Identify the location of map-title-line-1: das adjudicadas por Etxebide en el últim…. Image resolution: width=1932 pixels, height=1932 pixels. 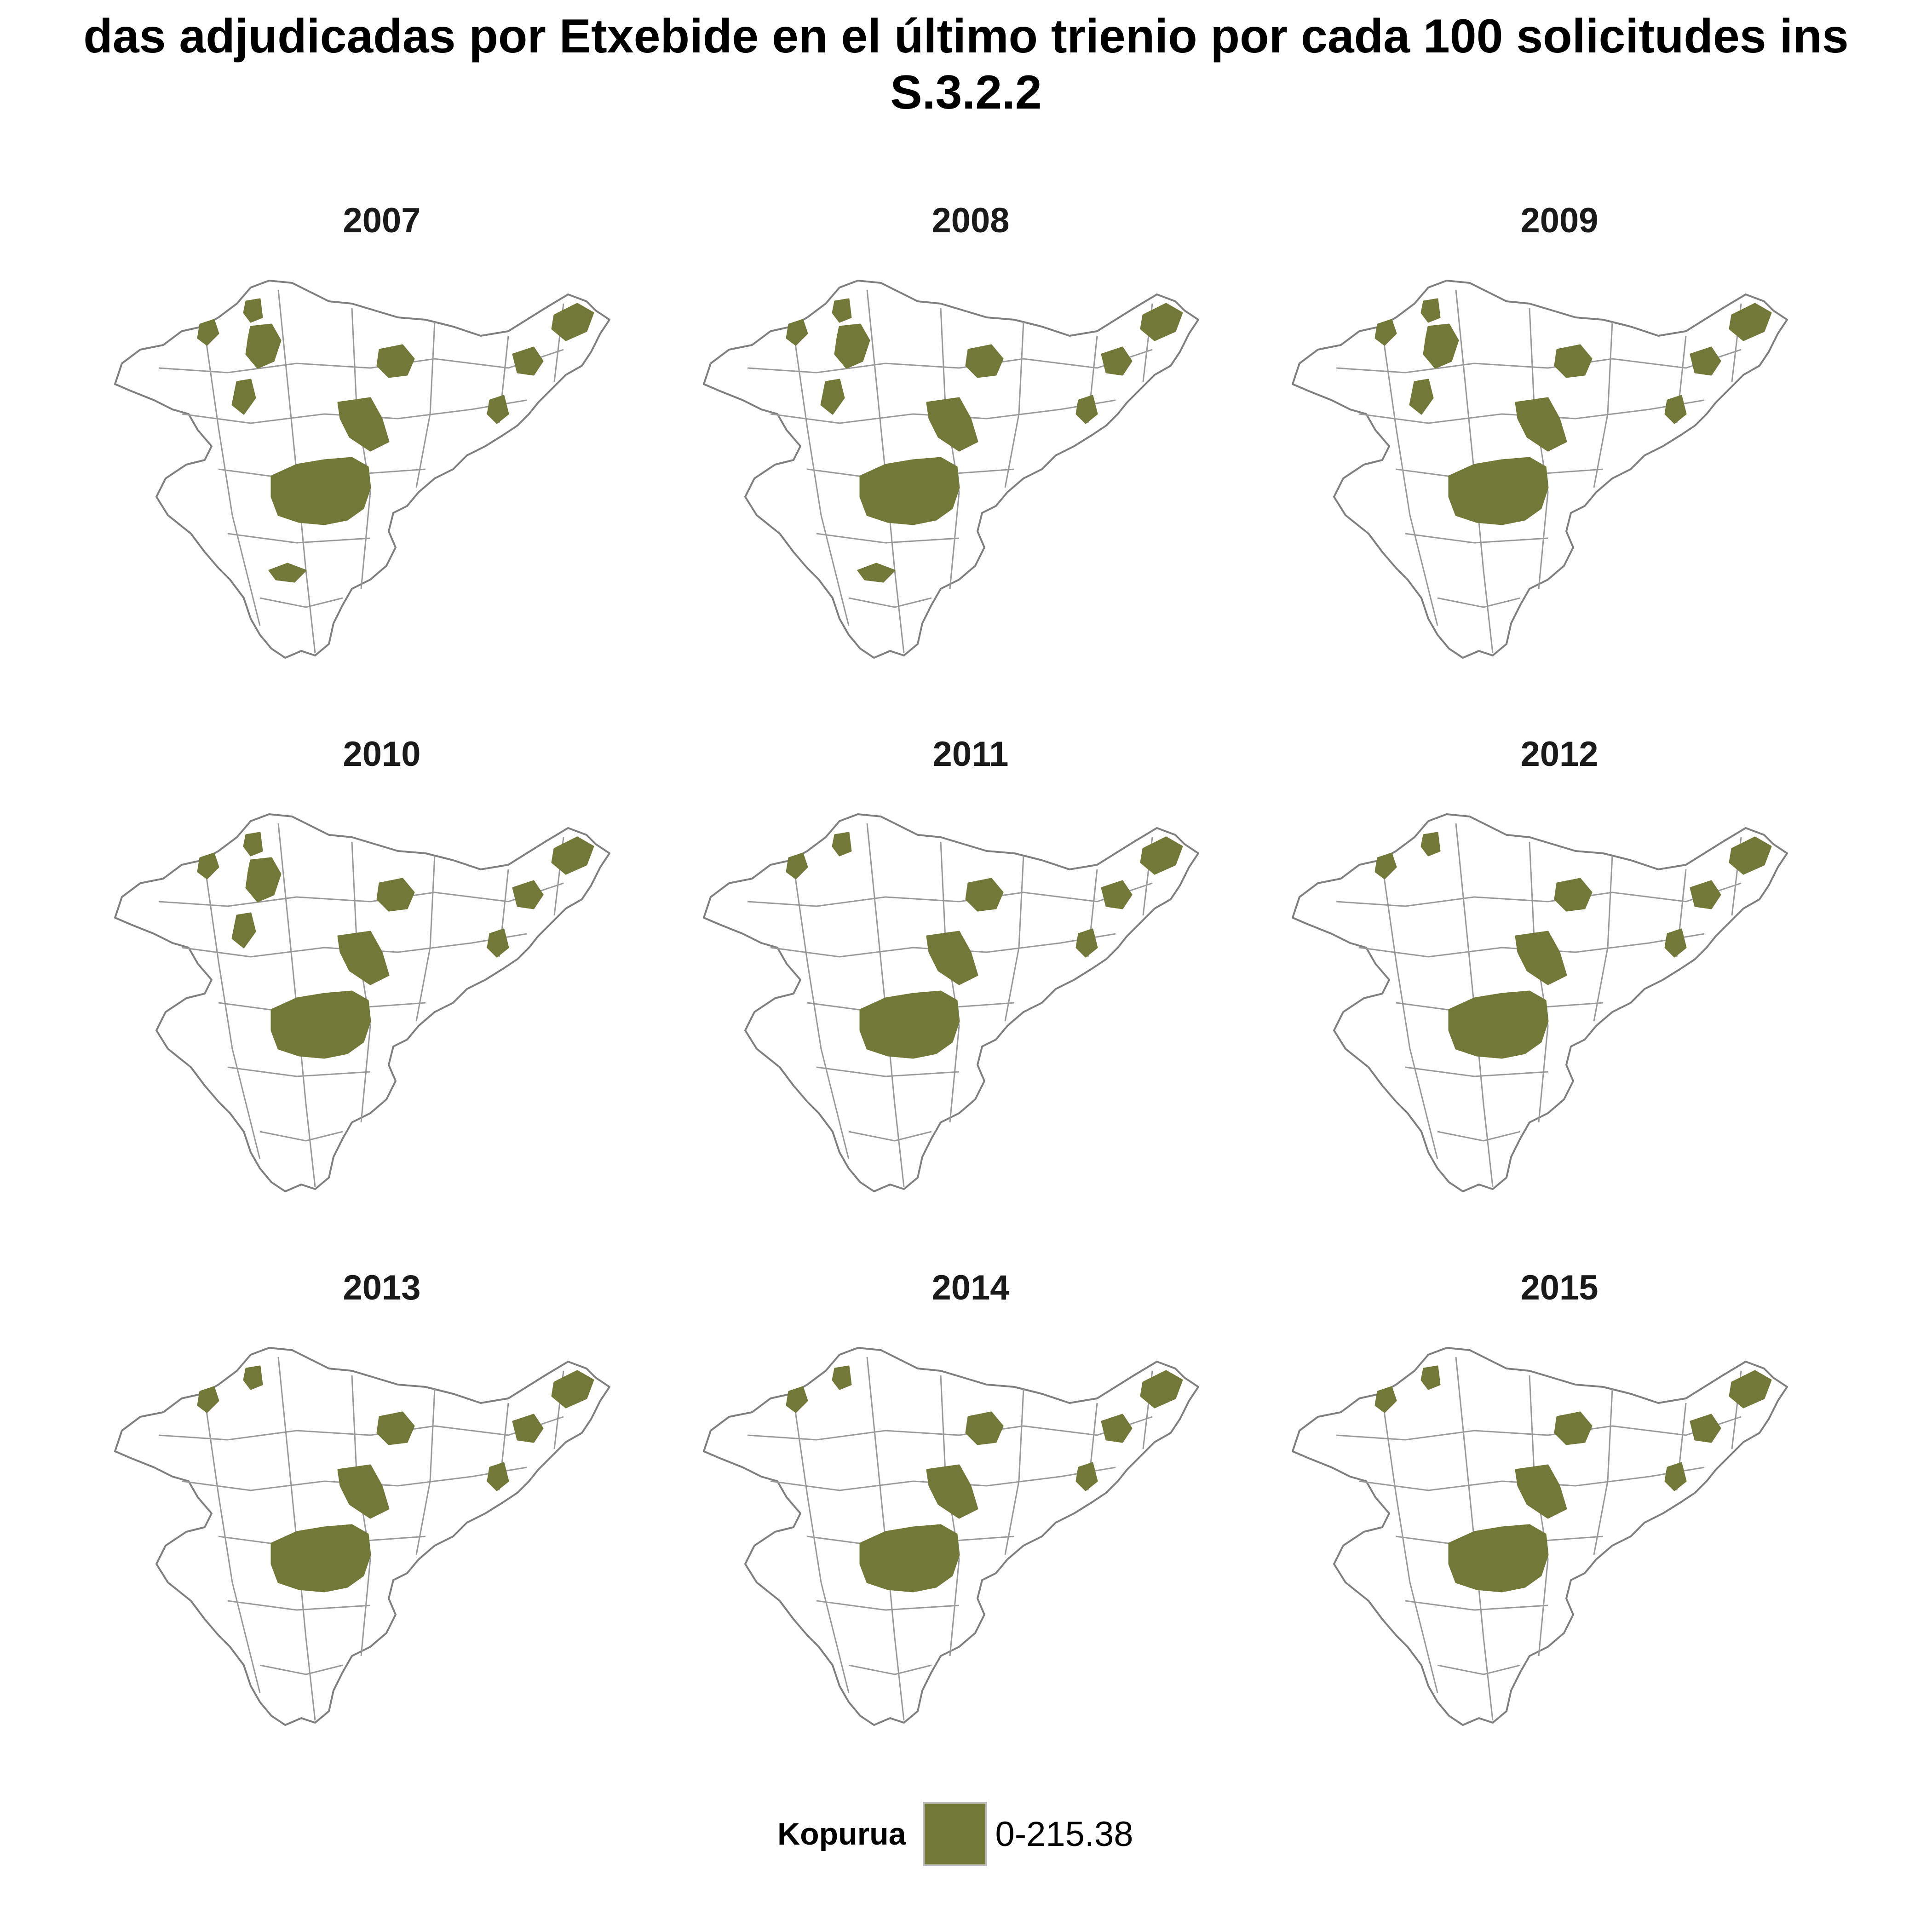
(966, 36).